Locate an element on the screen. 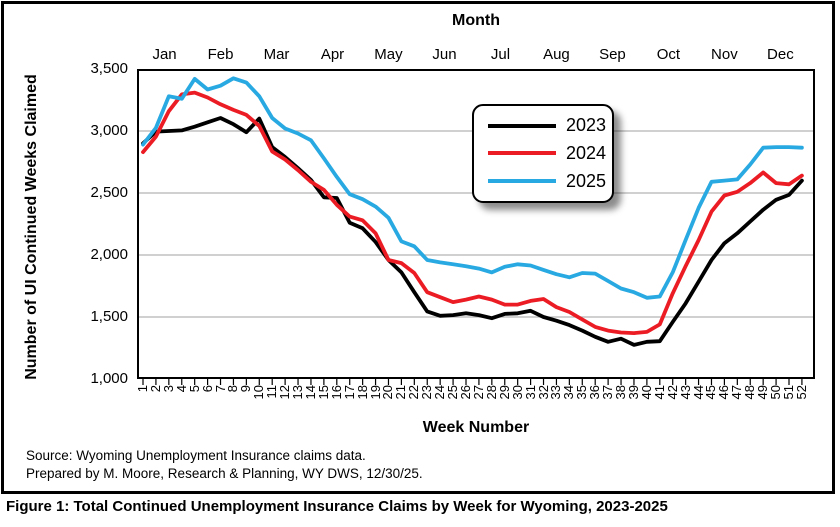 The width and height of the screenshot is (840, 527). month-label: May is located at coordinates (388, 54).